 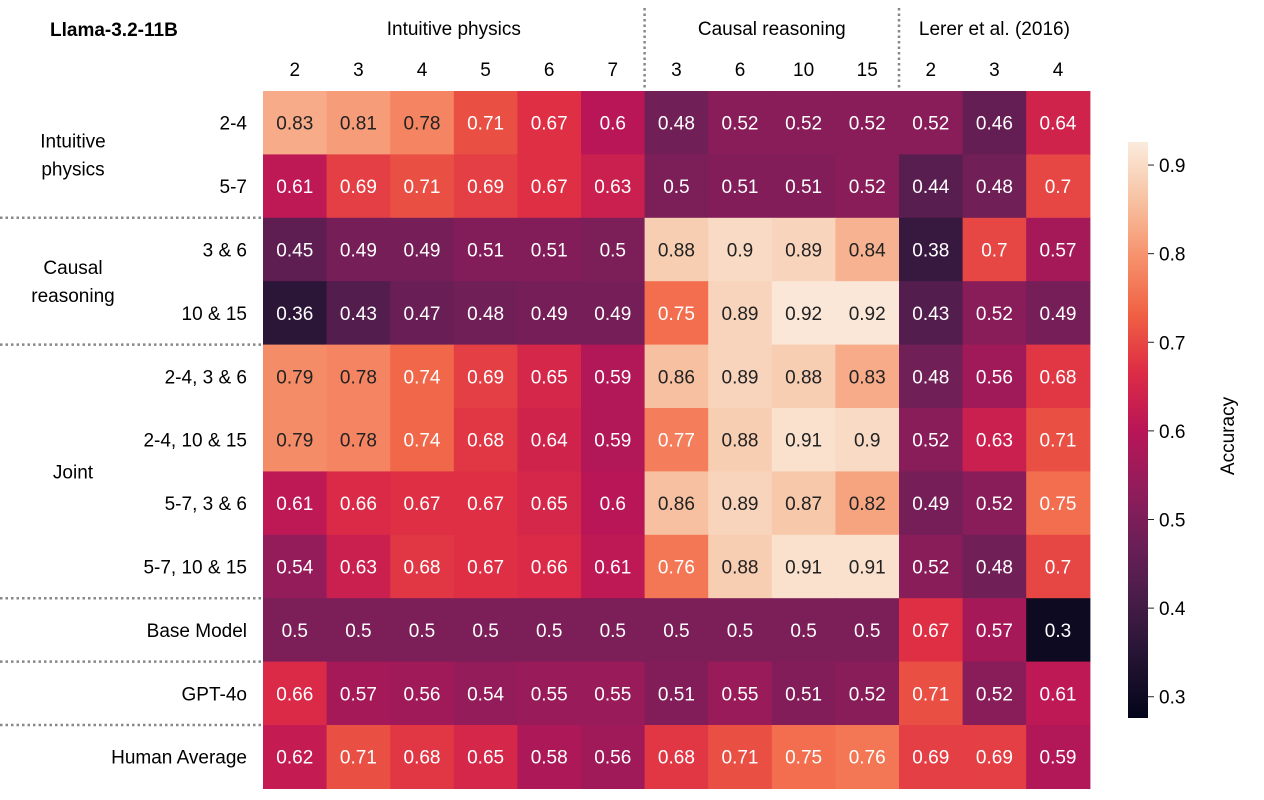 I want to click on colorbar-tick-label: 0.9, so click(x=1172, y=166).